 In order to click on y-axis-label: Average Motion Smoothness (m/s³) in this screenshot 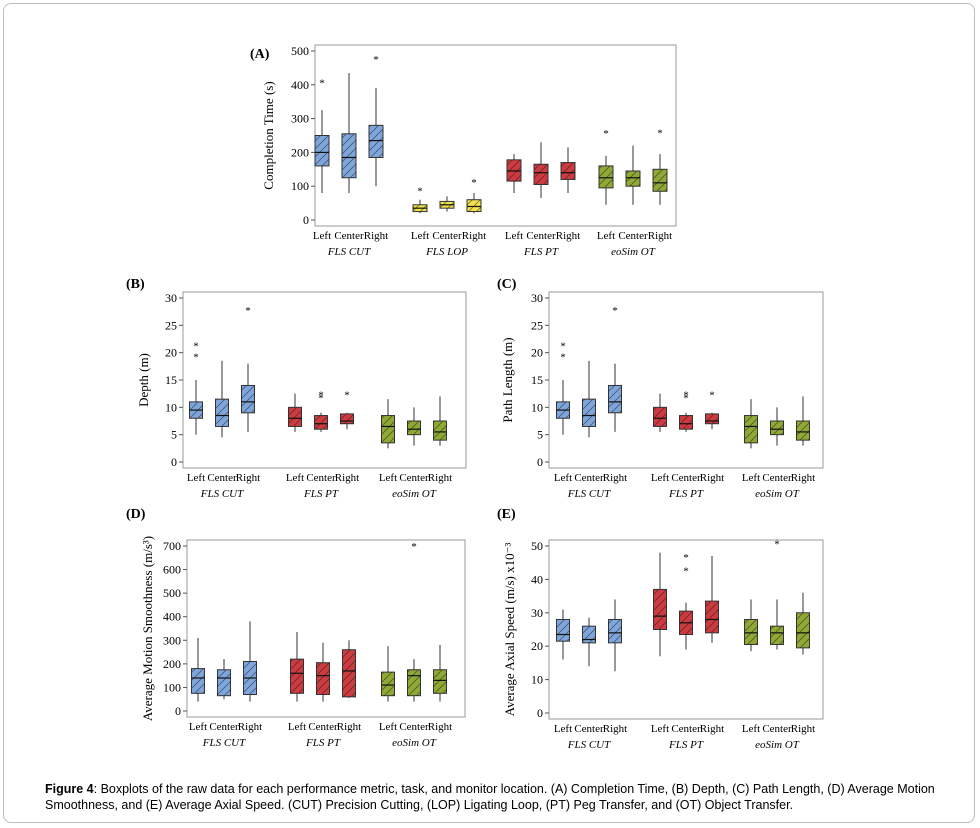, I will do `click(147, 628)`.